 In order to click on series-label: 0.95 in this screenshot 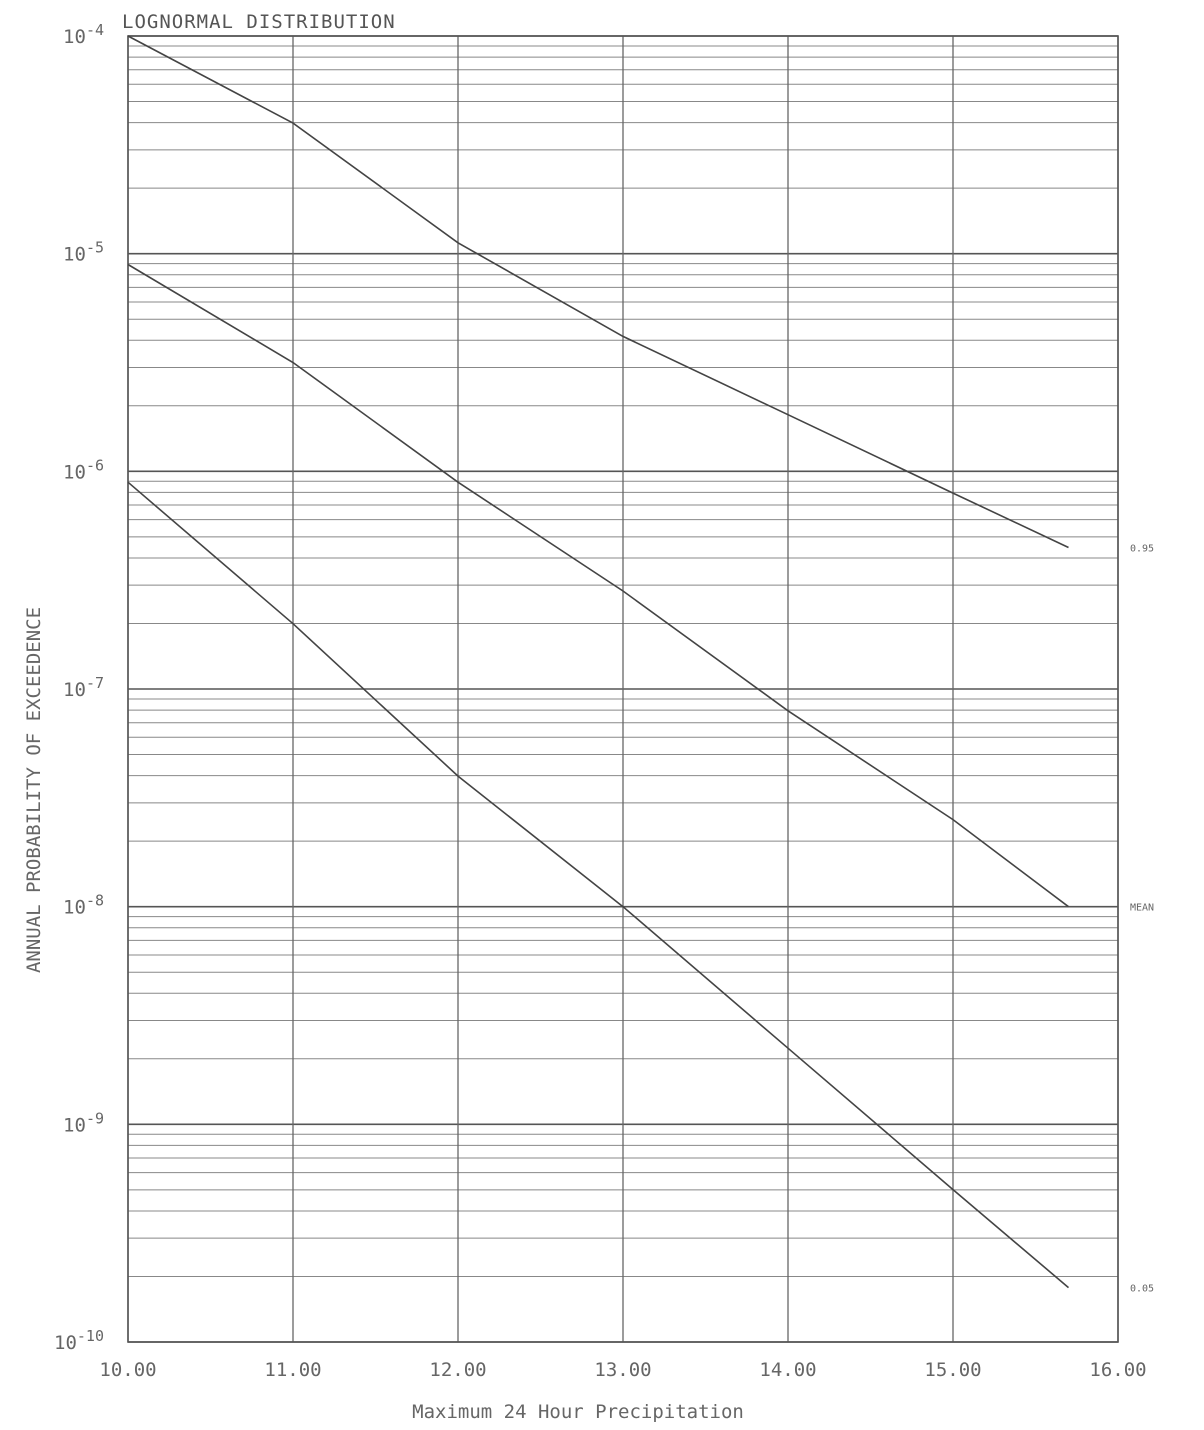, I will do `click(1142, 549)`.